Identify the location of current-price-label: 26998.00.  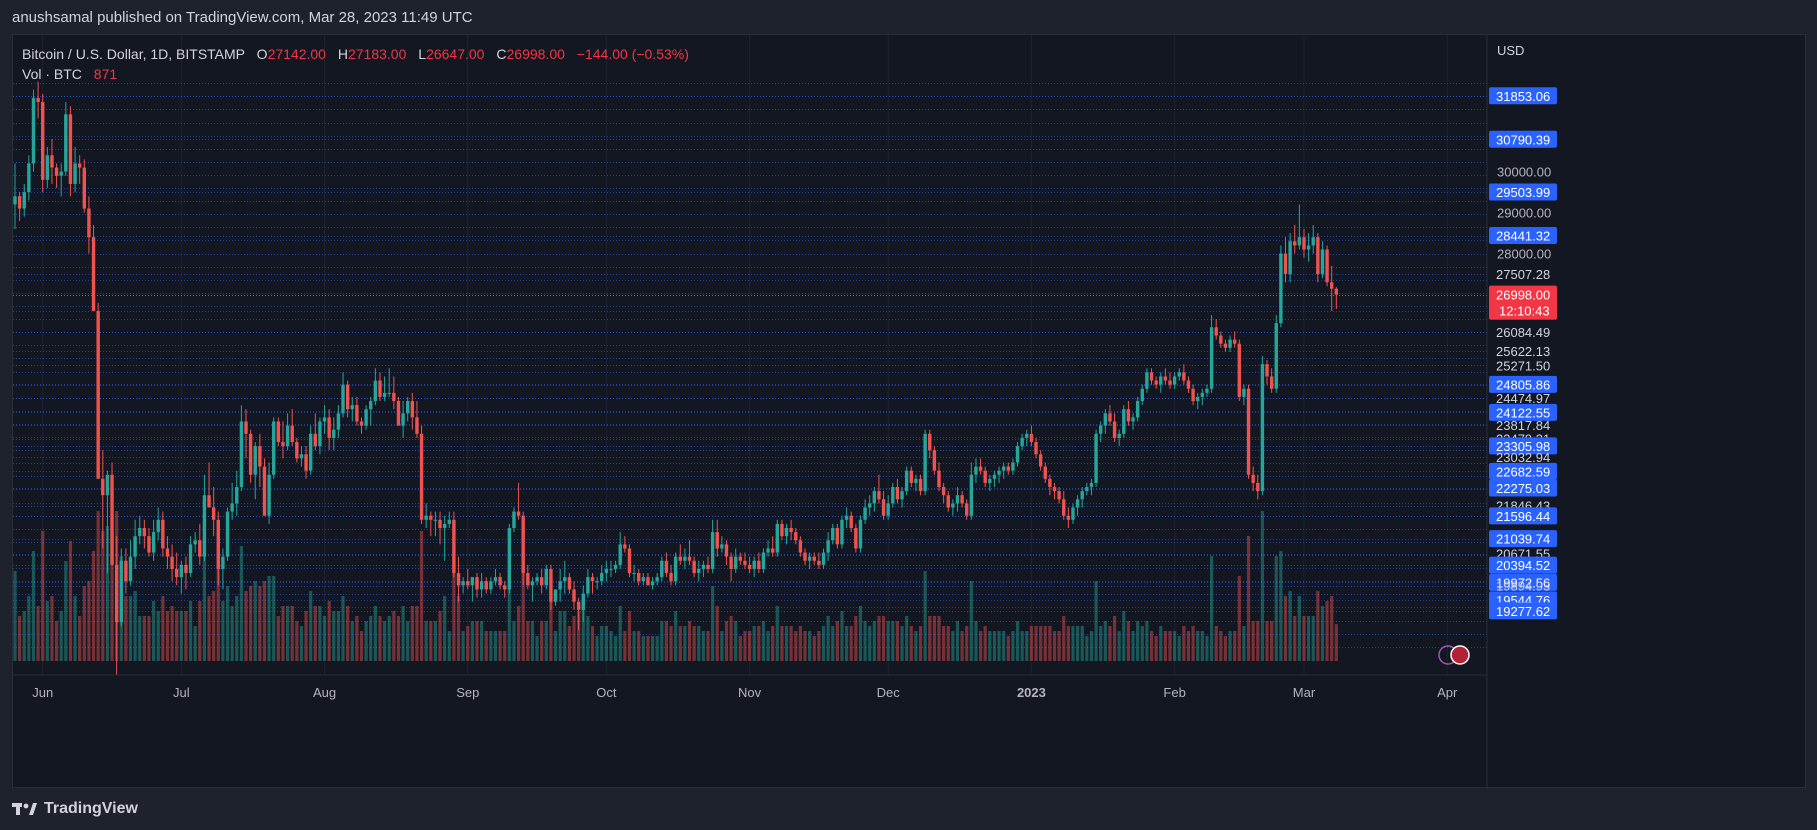
(1523, 295).